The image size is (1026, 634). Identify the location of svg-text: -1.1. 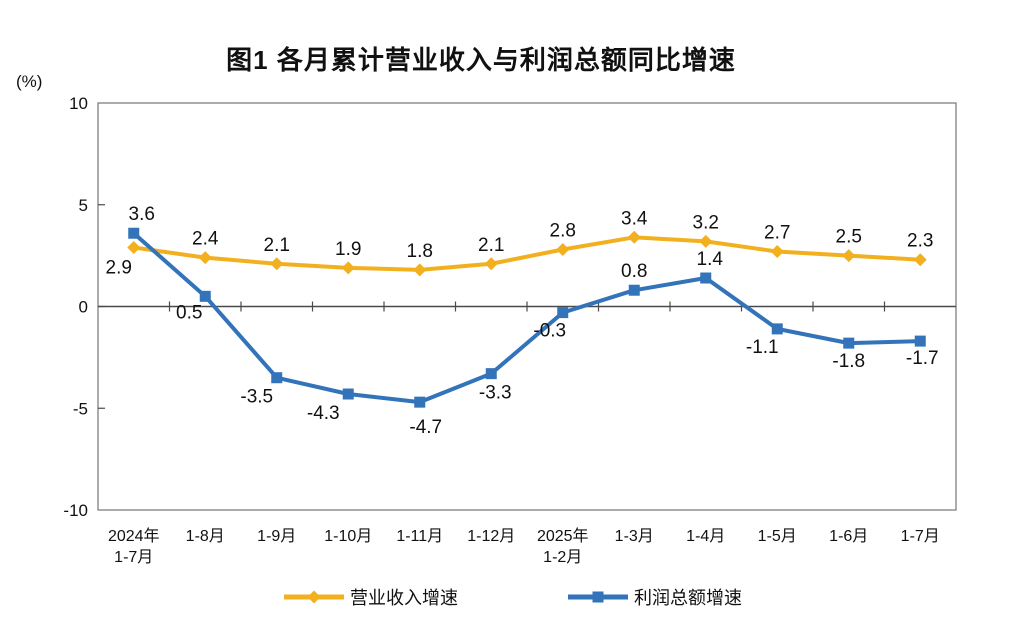
(762, 347).